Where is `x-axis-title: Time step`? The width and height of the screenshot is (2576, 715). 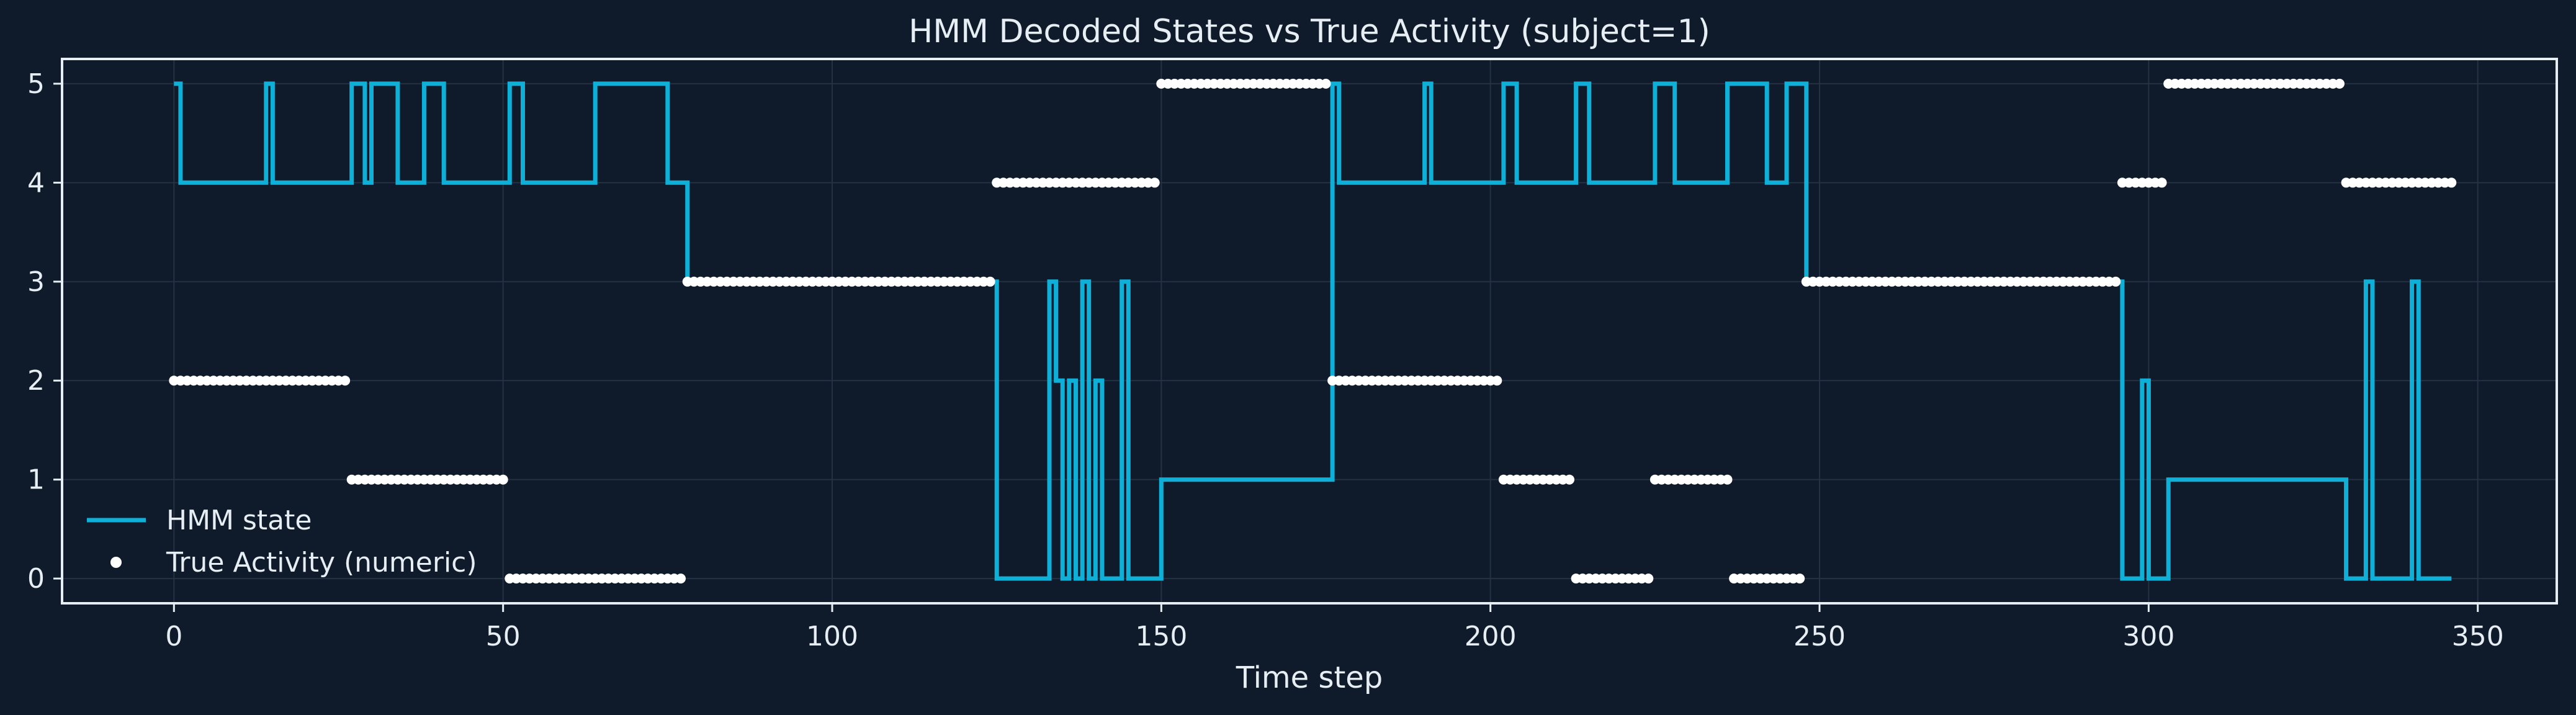
x-axis-title: Time step is located at coordinates (1310, 677).